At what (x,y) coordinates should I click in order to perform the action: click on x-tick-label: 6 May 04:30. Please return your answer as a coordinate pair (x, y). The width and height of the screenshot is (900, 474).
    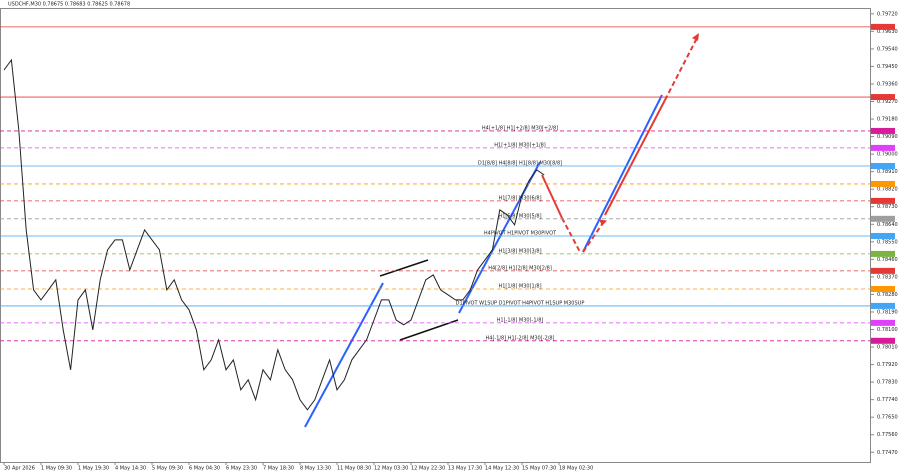
    Looking at the image, I should click on (204, 469).